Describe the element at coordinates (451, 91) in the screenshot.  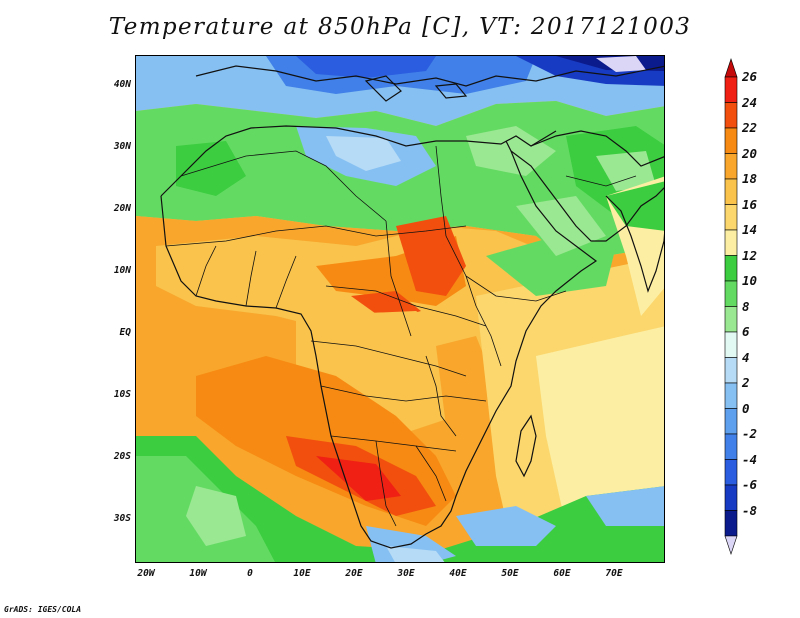
I see `greece-outline` at that location.